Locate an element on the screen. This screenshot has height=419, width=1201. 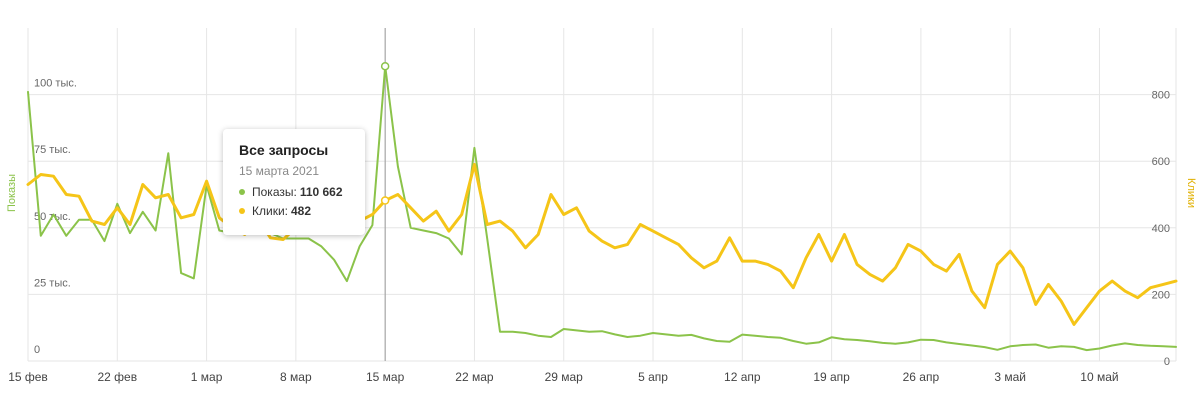
y-right-tick-label: 400 is located at coordinates (1161, 229).